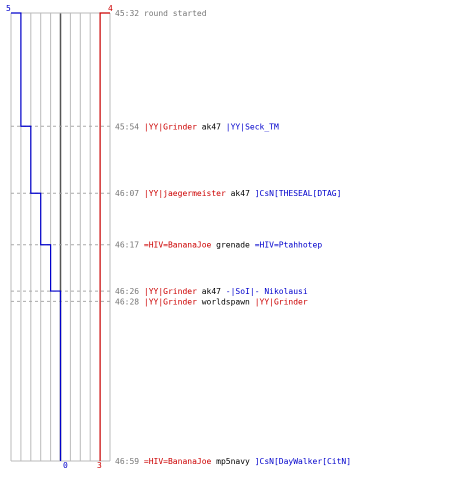 This screenshot has width=450, height=500. What do you see at coordinates (99, 465) in the screenshot?
I see `red-axis-bottom-label: 3` at bounding box center [99, 465].